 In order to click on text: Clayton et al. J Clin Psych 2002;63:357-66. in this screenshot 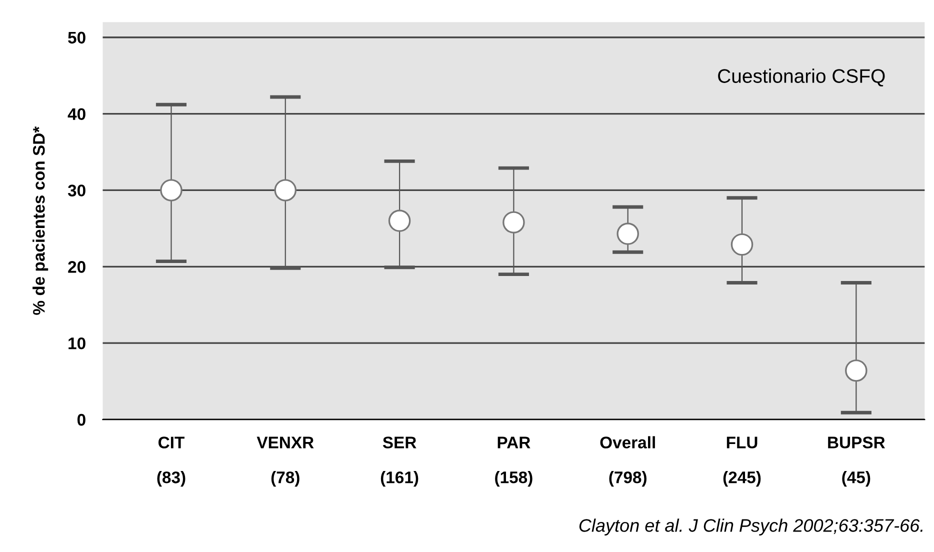, I will do `click(750, 527)`.